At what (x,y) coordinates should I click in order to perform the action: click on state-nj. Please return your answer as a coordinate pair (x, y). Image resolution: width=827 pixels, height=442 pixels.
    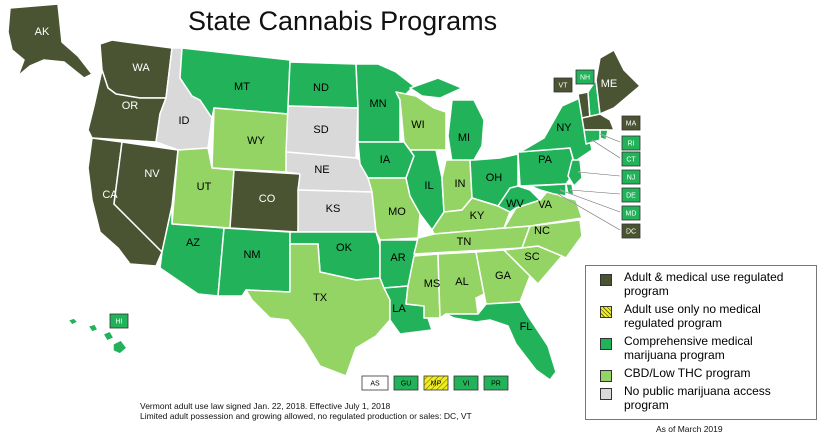
    Looking at the image, I should click on (575, 173).